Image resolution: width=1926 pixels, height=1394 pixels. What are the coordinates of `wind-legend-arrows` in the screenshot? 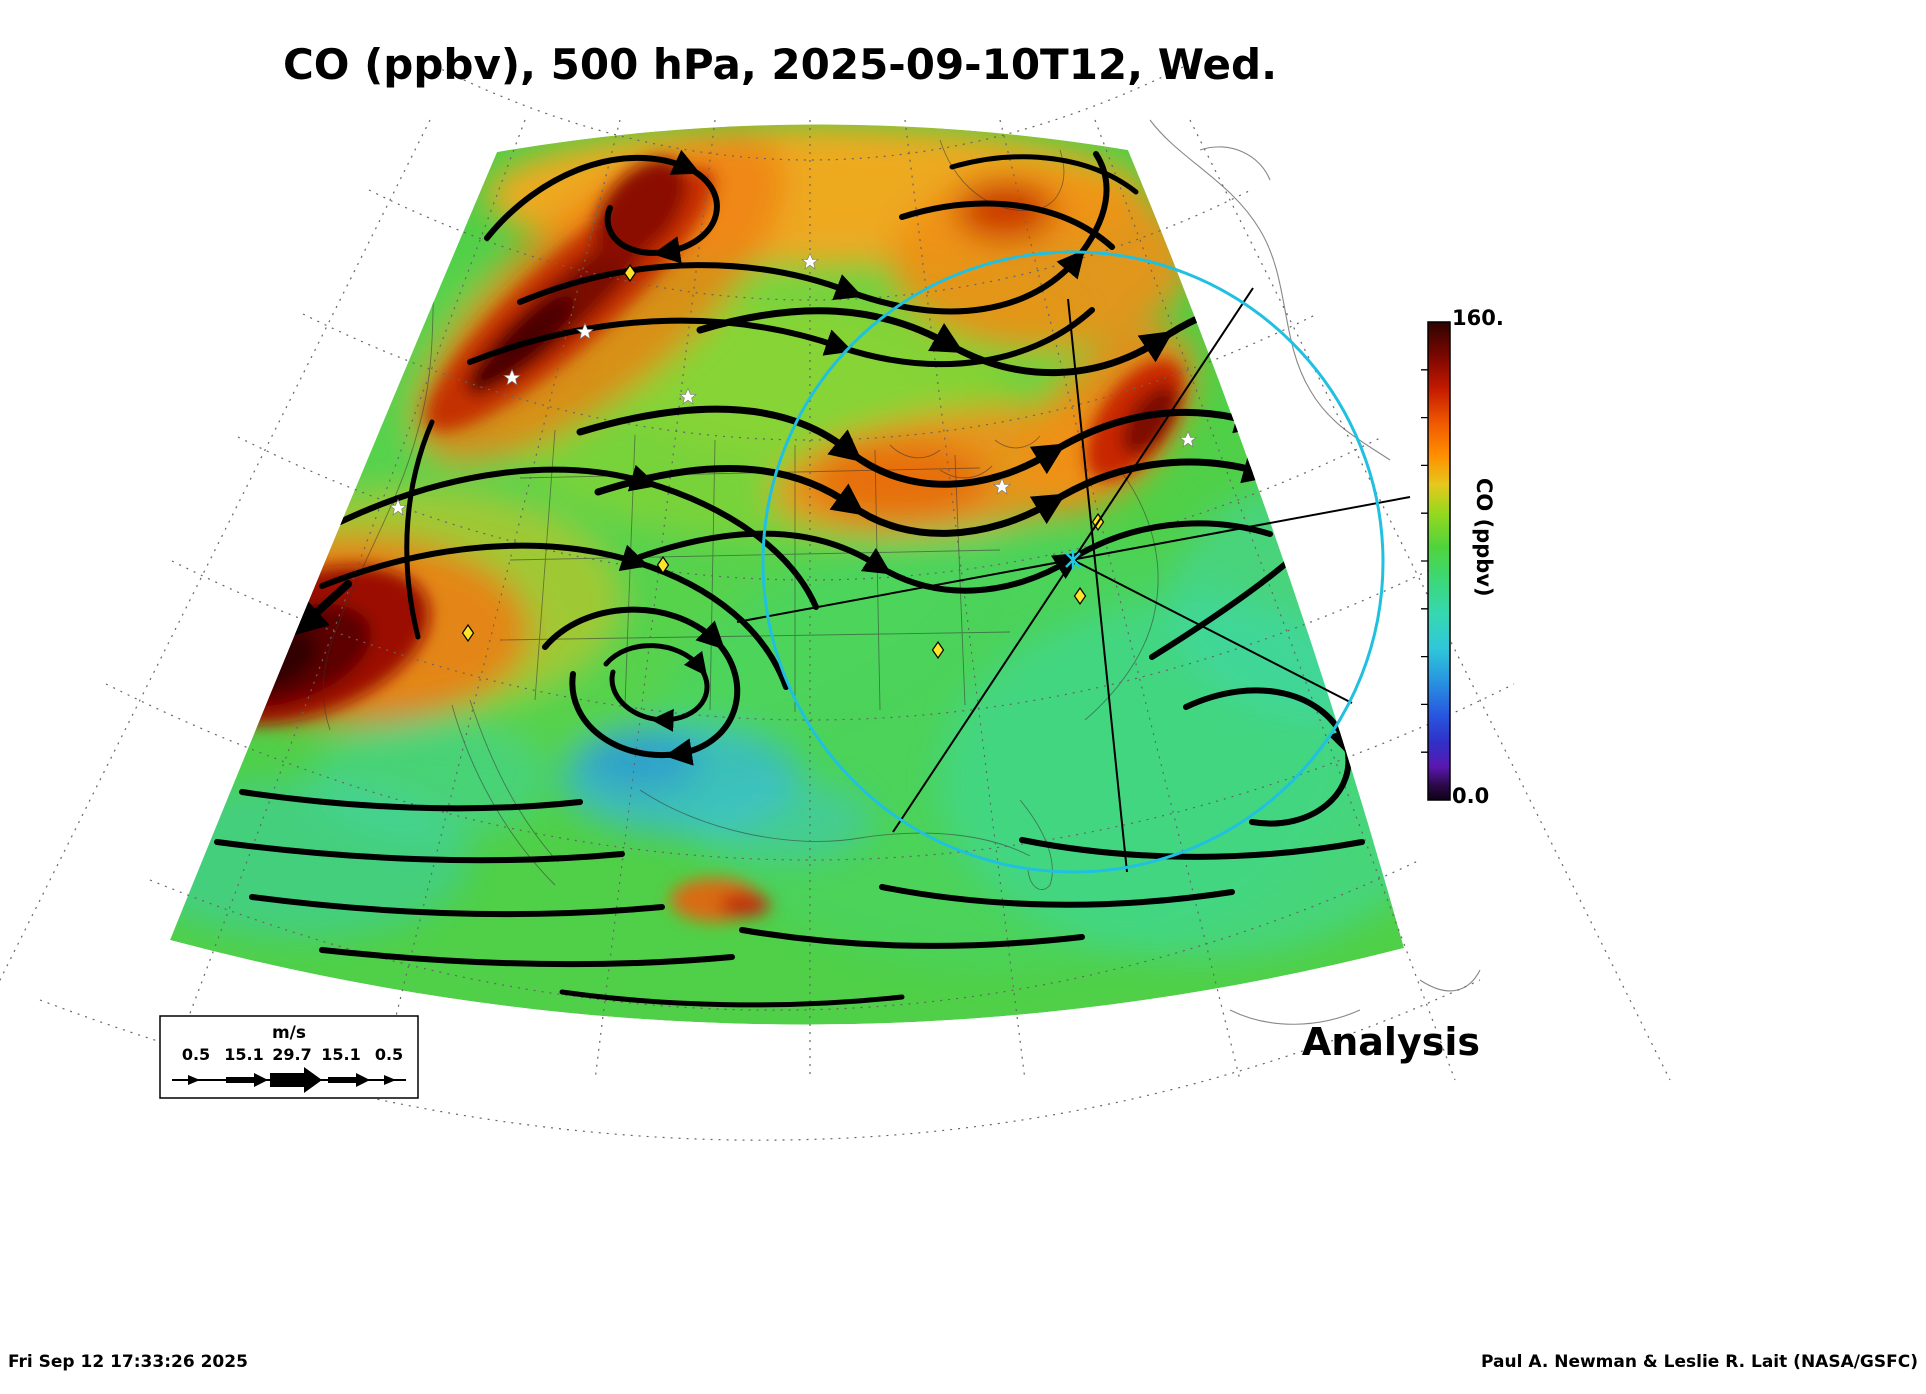 It's located at (289, 1080).